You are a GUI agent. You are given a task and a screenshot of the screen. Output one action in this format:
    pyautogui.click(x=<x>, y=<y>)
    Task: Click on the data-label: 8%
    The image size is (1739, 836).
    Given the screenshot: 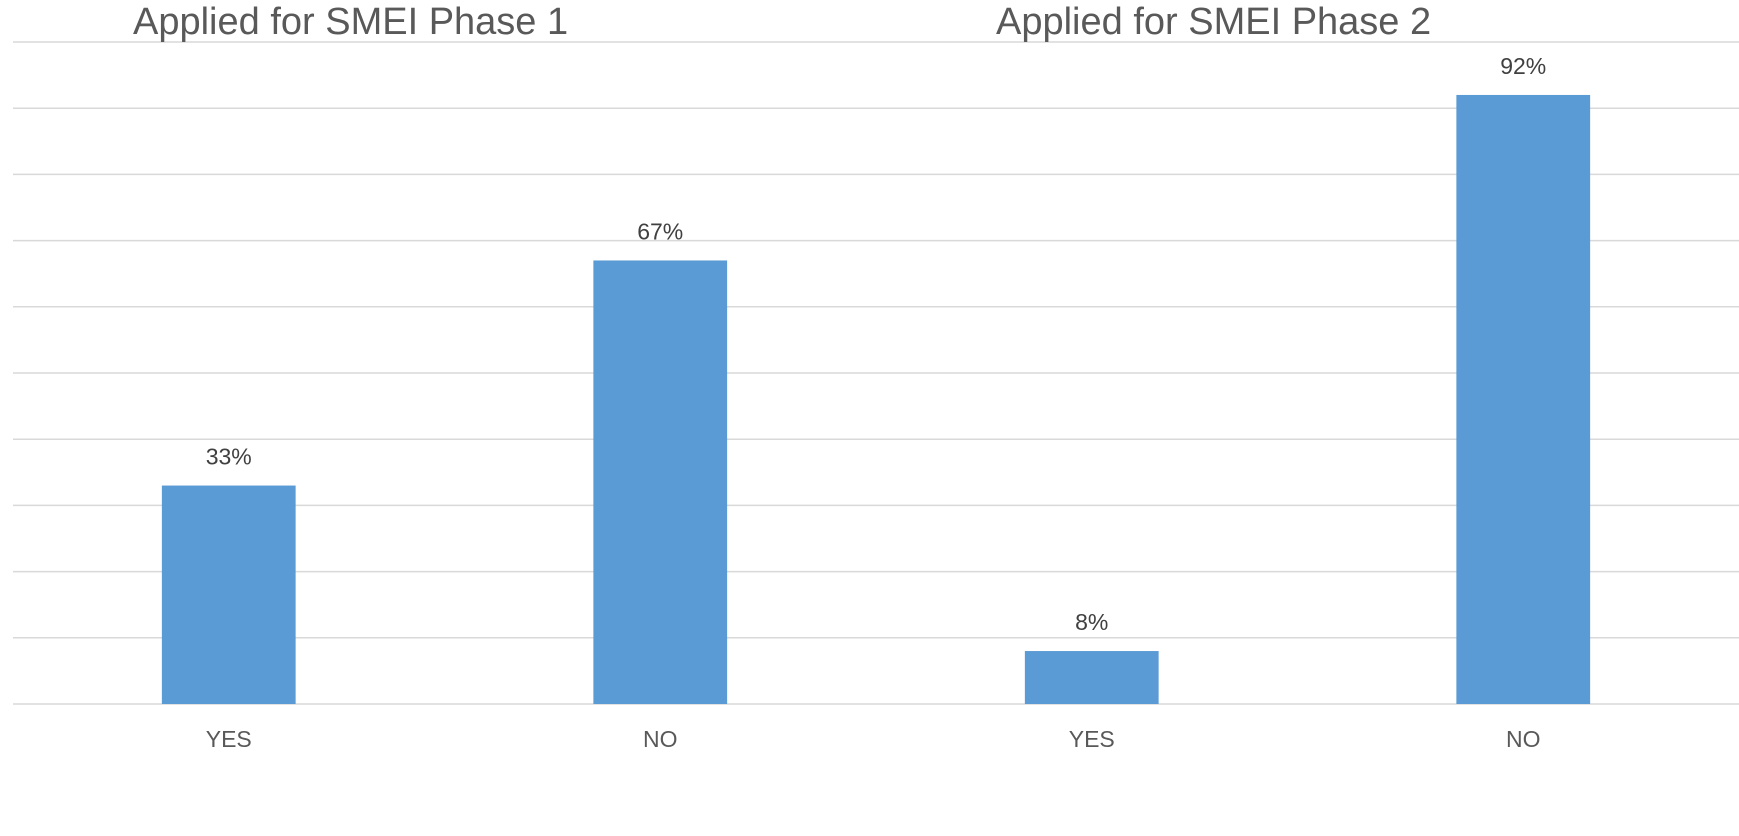 What is the action you would take?
    pyautogui.click(x=1091, y=622)
    